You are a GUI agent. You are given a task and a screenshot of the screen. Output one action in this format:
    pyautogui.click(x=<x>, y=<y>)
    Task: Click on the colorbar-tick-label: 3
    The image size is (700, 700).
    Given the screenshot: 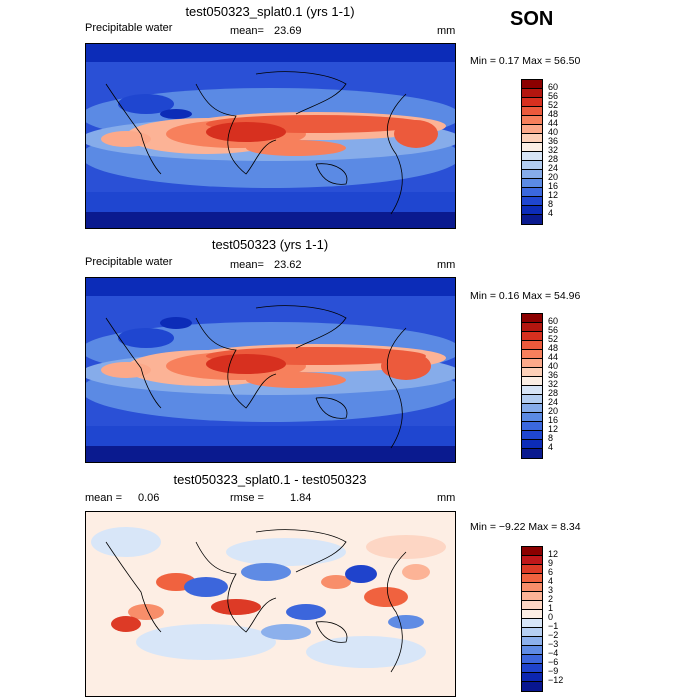 What is the action you would take?
    pyautogui.click(x=551, y=590)
    